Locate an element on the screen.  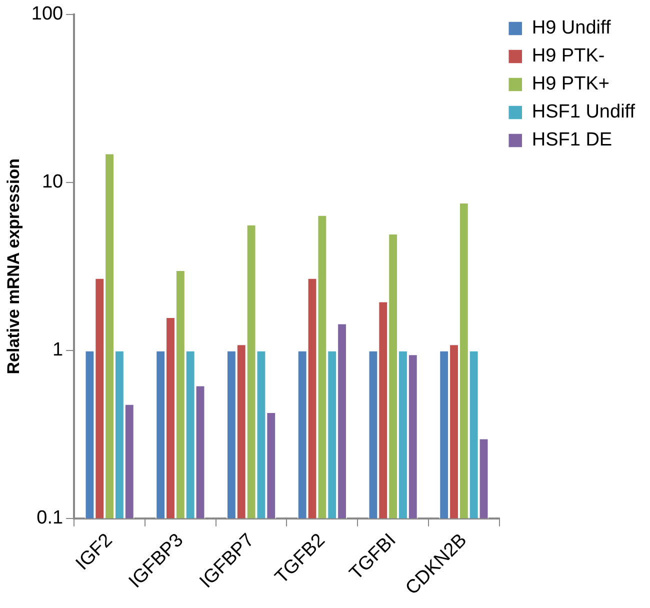
y-axis-title: Relative mRNA expression is located at coordinates (13, 266).